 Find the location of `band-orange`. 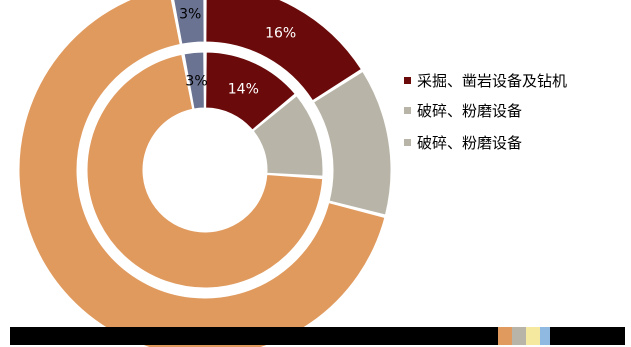

band-orange is located at coordinates (505, 336).